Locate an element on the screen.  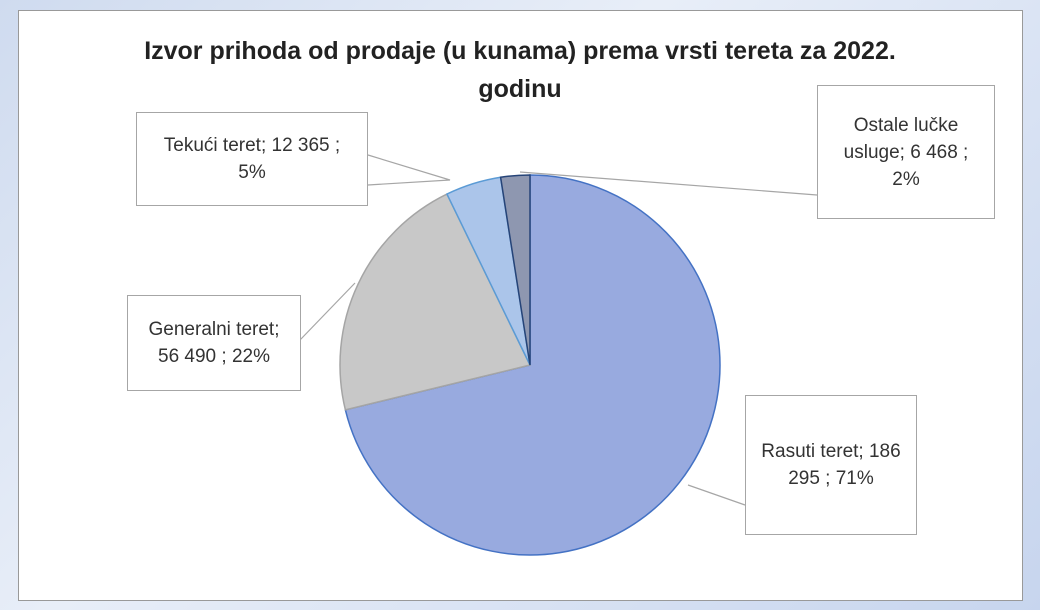
data-label: Rasuti teret; 186 295 ; 71% is located at coordinates (831, 465).